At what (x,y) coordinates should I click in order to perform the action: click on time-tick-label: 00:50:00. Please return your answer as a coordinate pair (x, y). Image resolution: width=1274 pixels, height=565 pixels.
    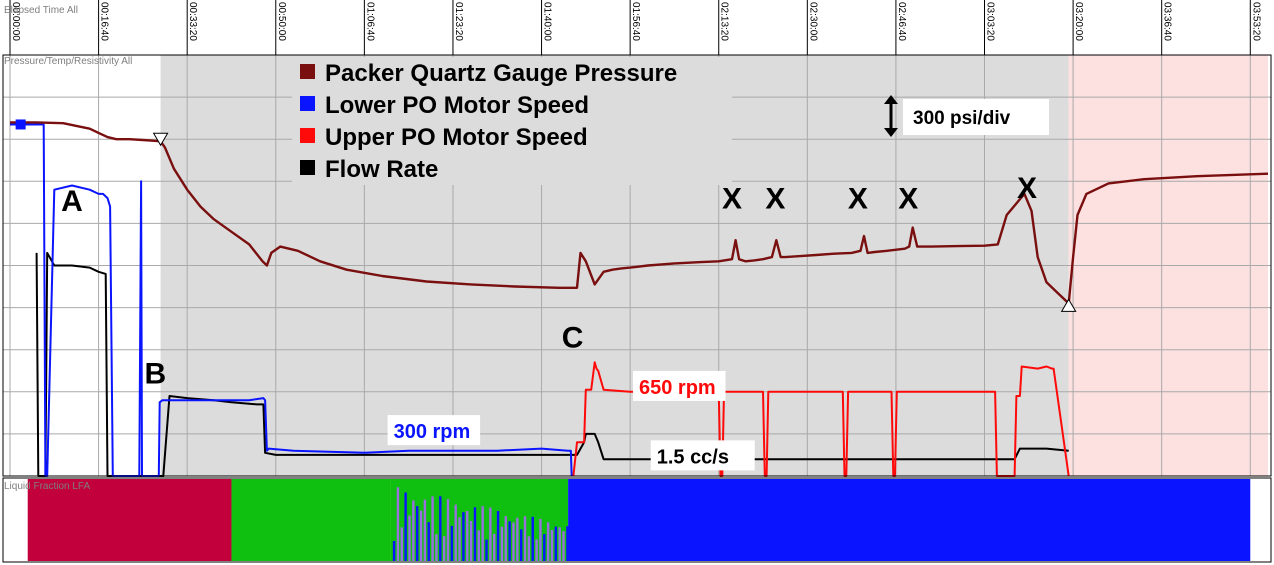
    Looking at the image, I should click on (281, 21).